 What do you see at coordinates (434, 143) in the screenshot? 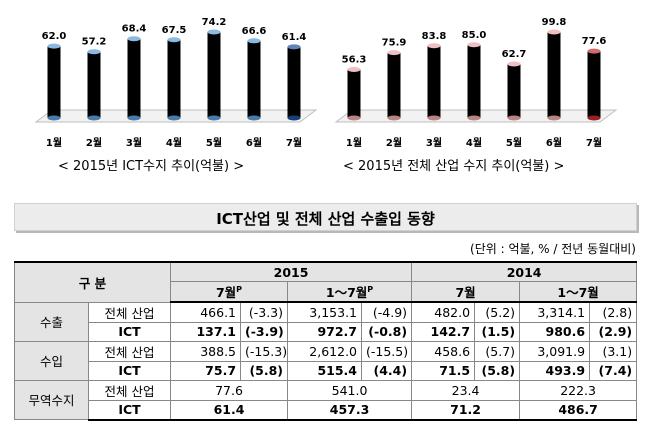
I see `category-label: 3월` at bounding box center [434, 143].